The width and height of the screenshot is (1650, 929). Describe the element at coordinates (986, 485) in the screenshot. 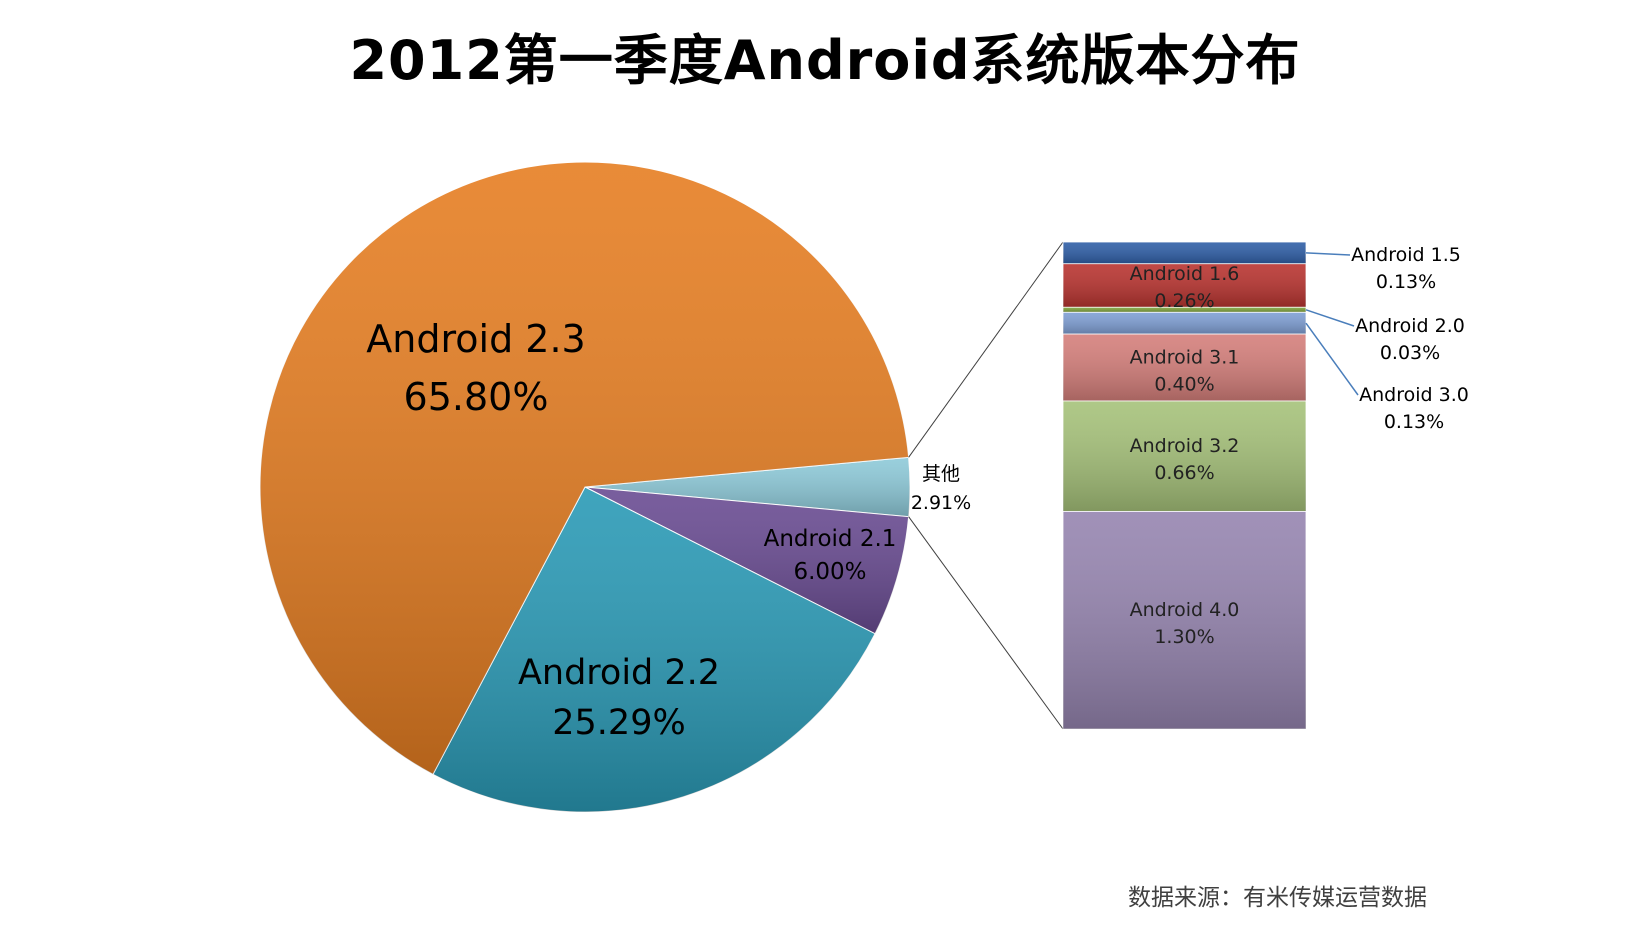

I see `connector-lines` at that location.